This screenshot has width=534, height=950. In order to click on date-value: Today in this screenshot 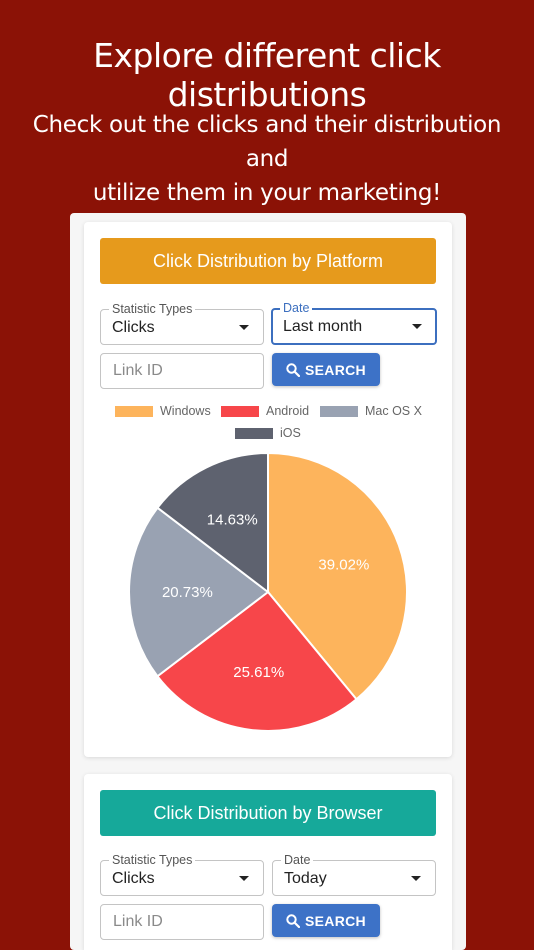, I will do `click(305, 878)`.